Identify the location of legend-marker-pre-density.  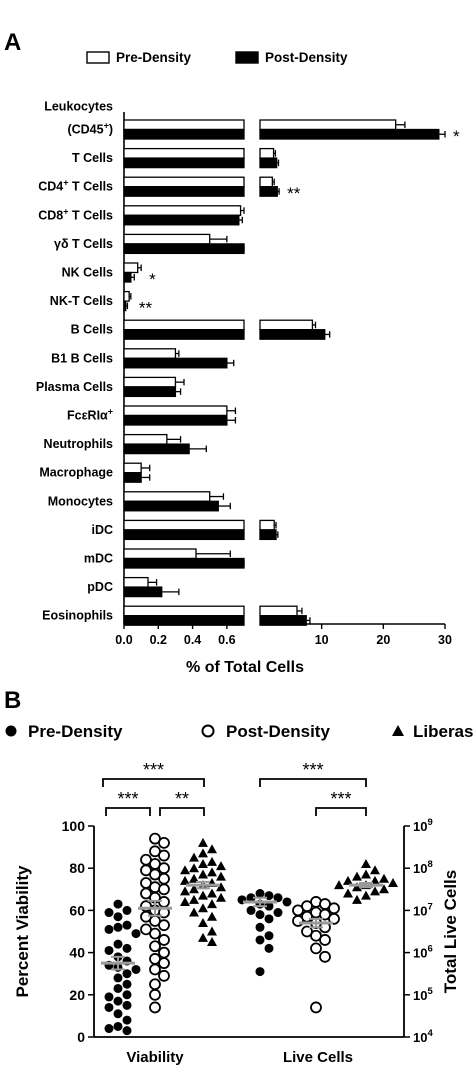
(11, 731).